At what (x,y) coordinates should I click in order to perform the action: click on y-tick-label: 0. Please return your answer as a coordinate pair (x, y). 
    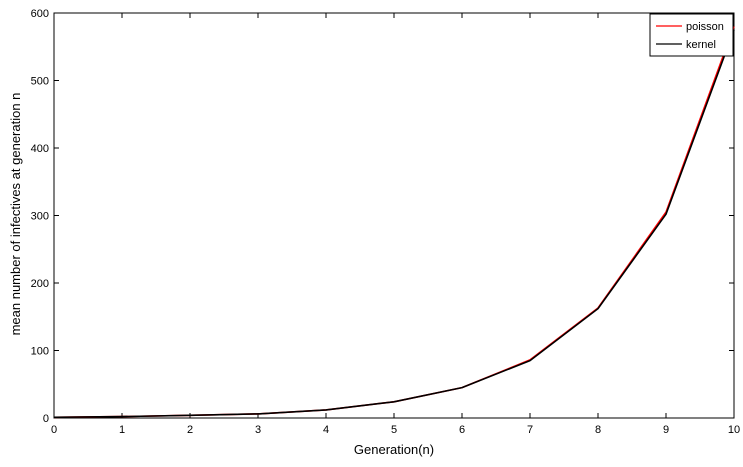
    Looking at the image, I should click on (46, 419).